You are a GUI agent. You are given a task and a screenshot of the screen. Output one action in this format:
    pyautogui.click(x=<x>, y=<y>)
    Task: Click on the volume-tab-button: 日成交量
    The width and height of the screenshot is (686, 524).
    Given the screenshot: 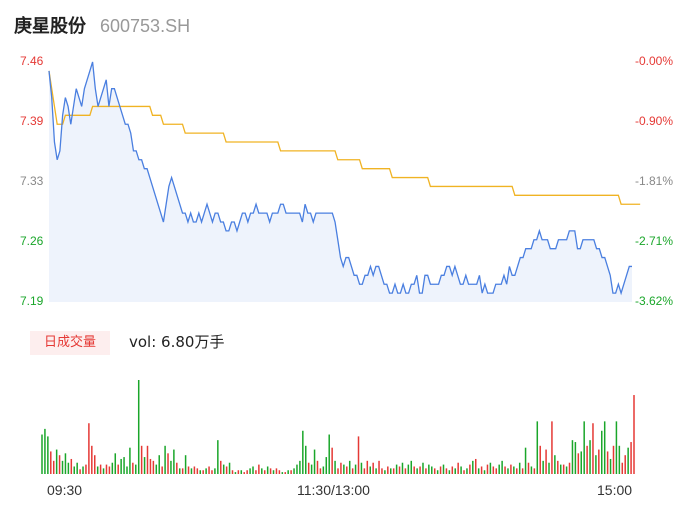 What is the action you would take?
    pyautogui.click(x=70, y=343)
    